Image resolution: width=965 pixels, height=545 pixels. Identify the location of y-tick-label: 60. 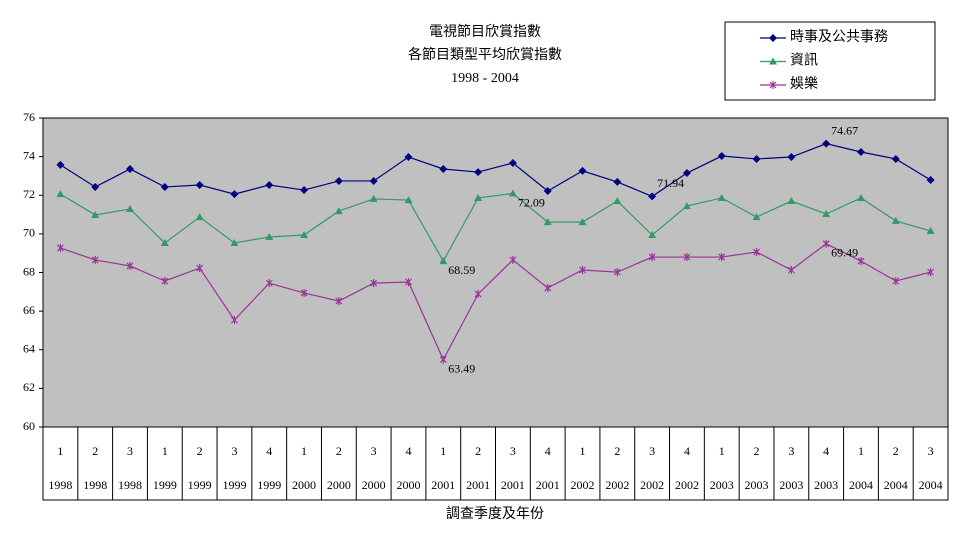
(29, 426).